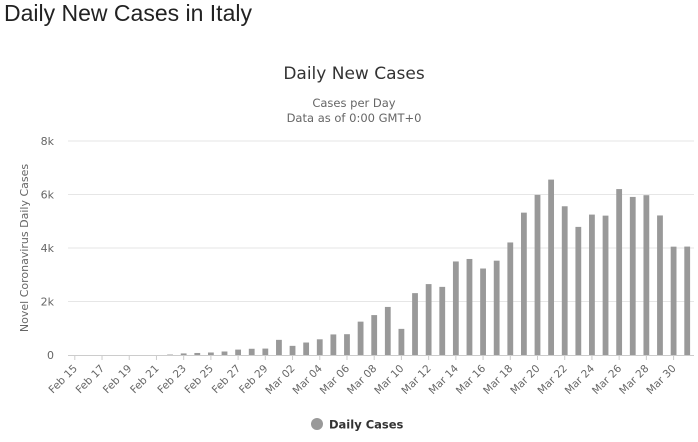  Describe the element at coordinates (226, 379) in the screenshot. I see `x-tick-label: Feb 27` at that location.